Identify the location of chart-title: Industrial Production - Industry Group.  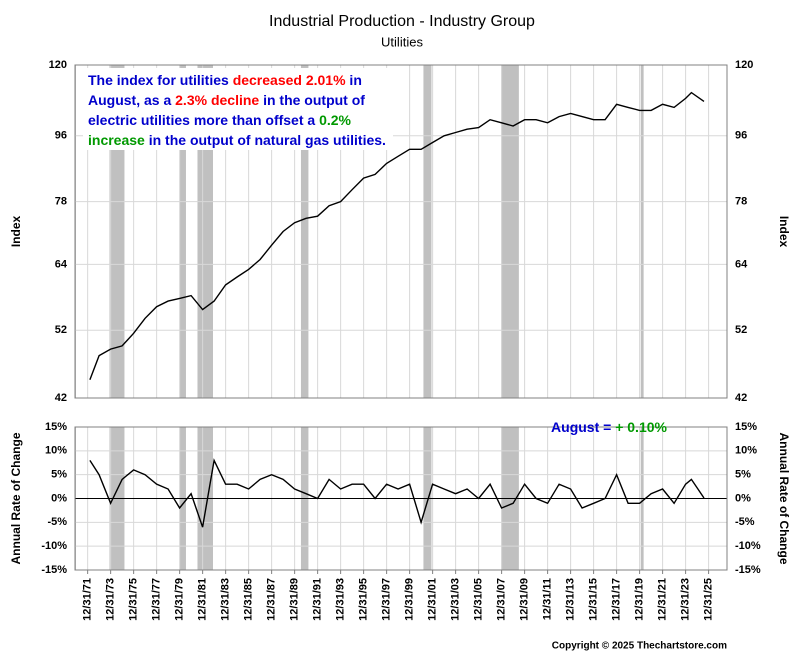
(402, 21).